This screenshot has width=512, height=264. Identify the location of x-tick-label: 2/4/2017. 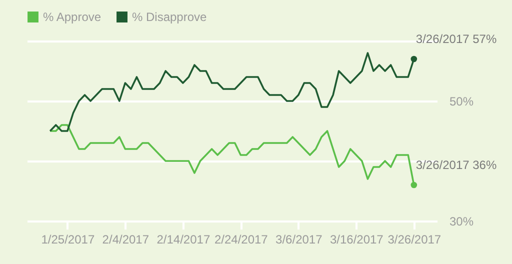
(126, 239).